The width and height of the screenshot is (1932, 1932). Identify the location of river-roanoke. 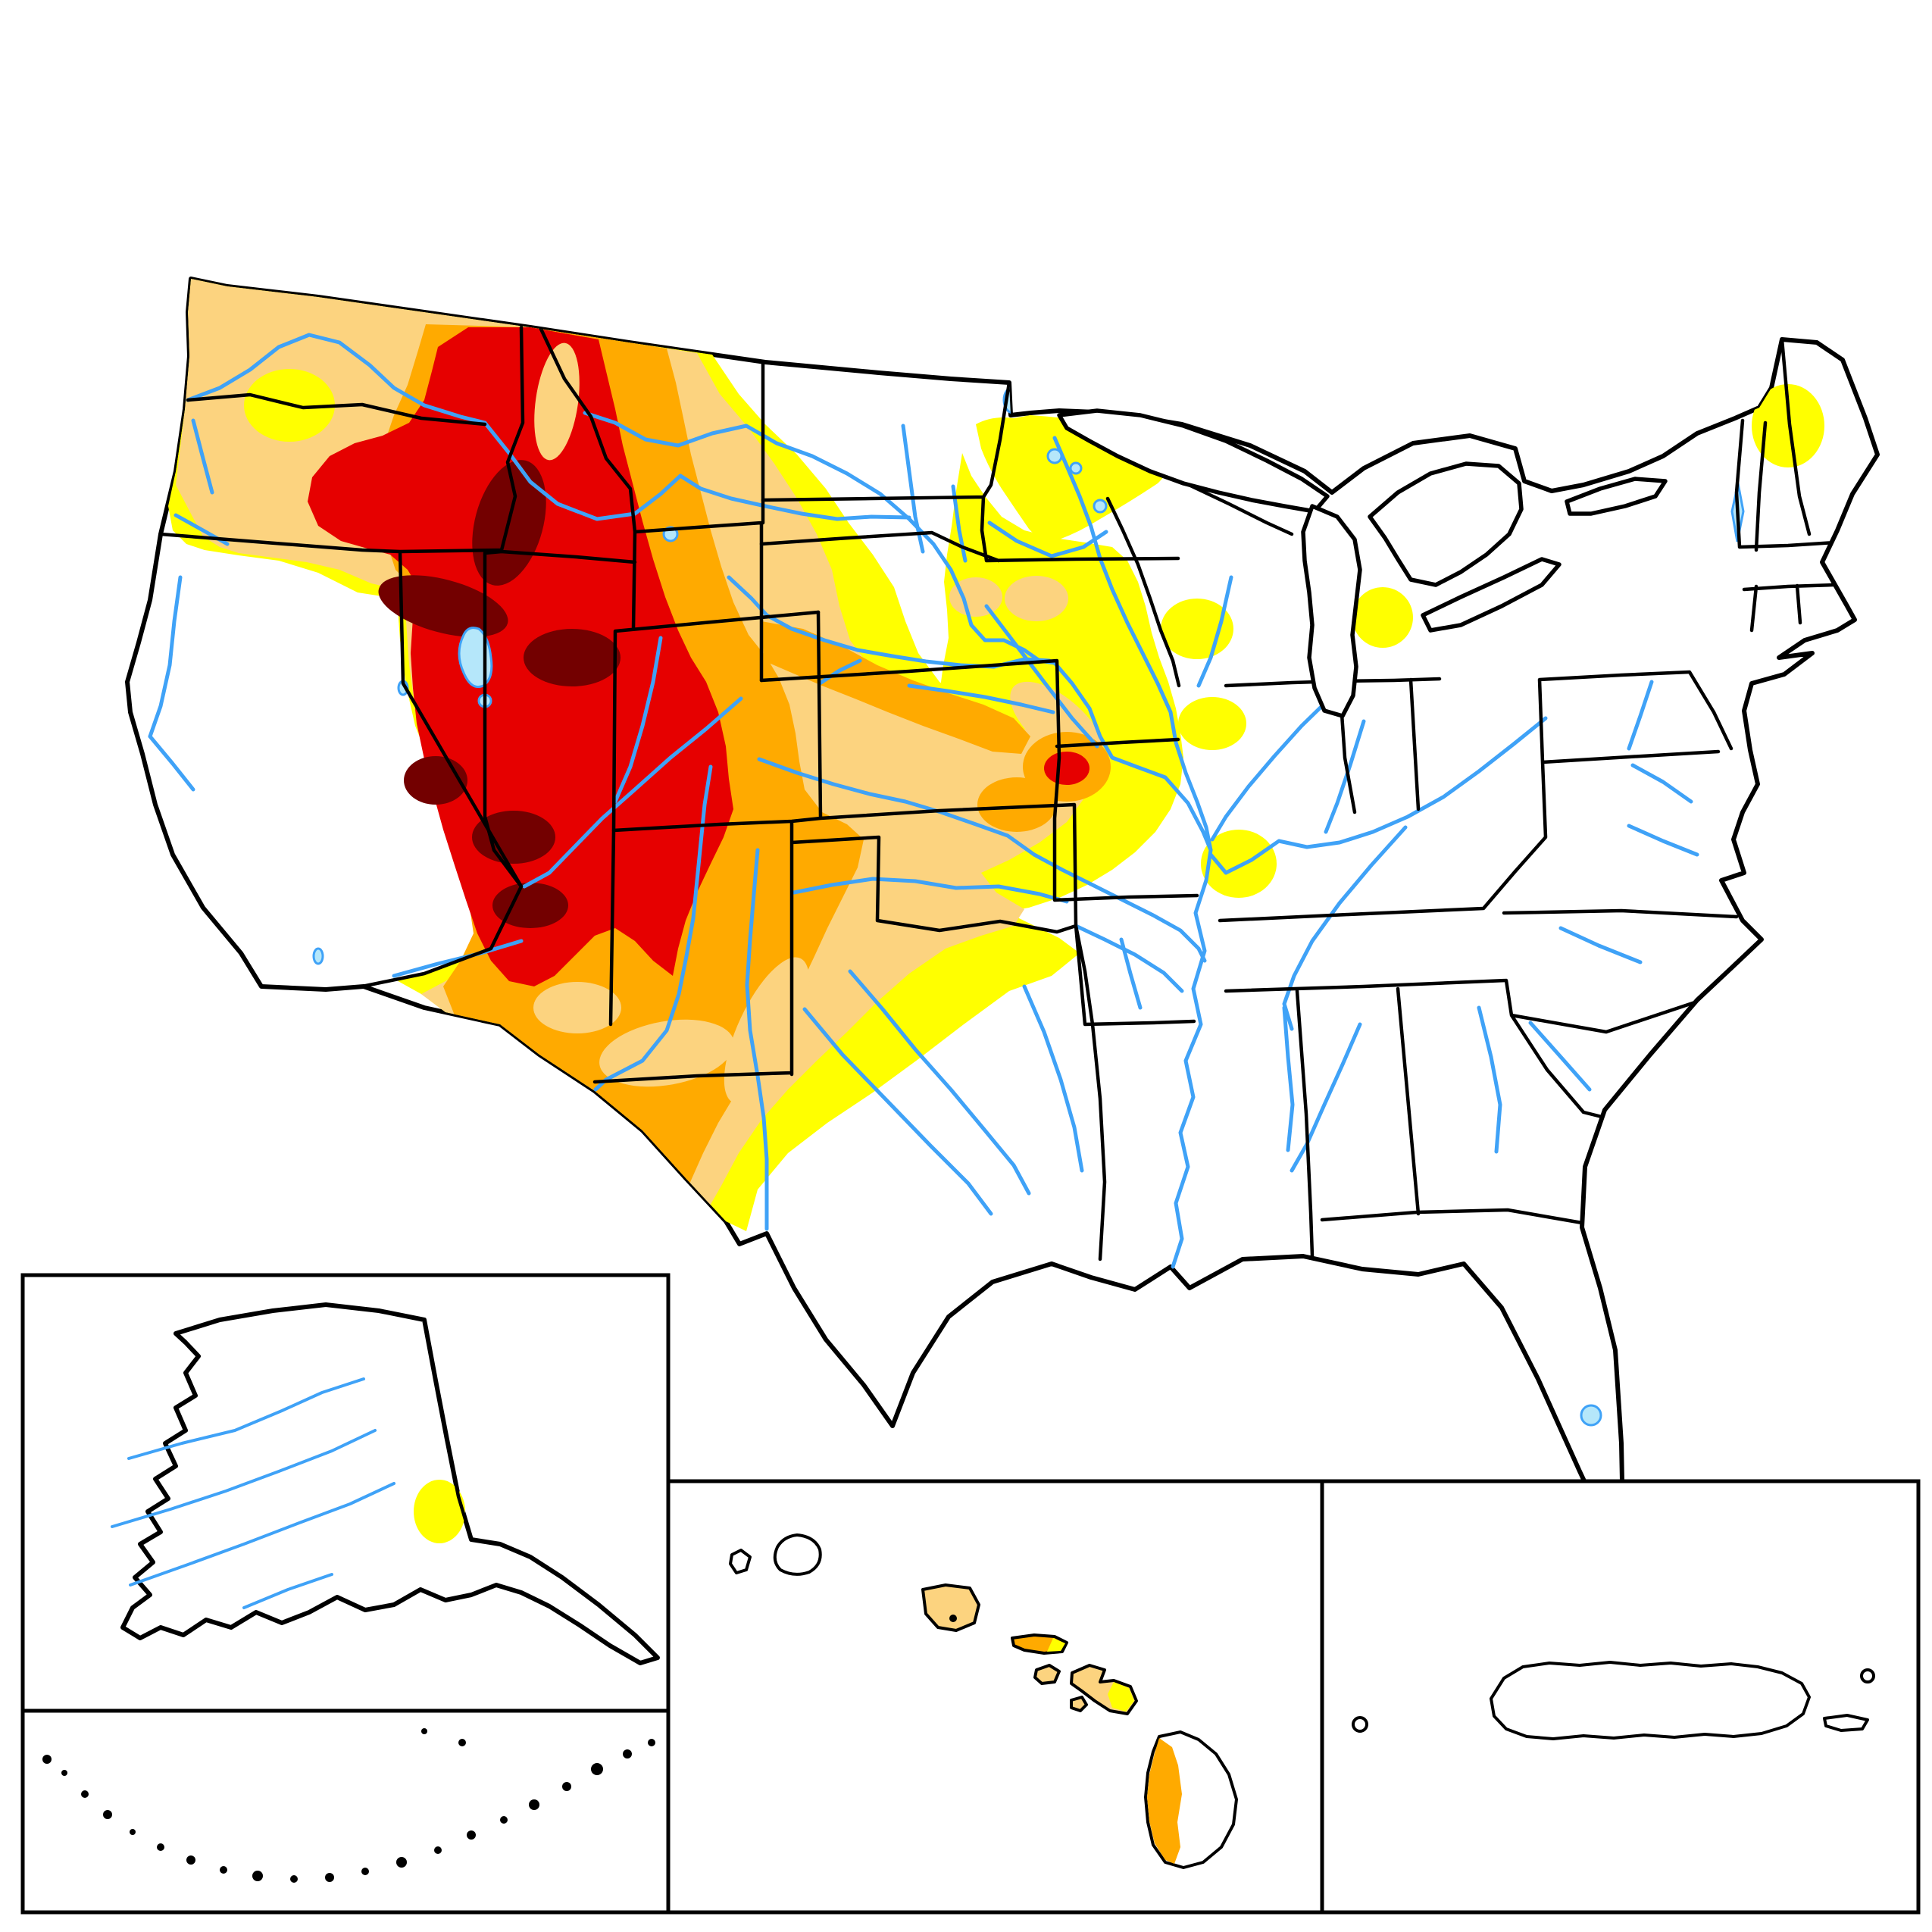
(1600, 945).